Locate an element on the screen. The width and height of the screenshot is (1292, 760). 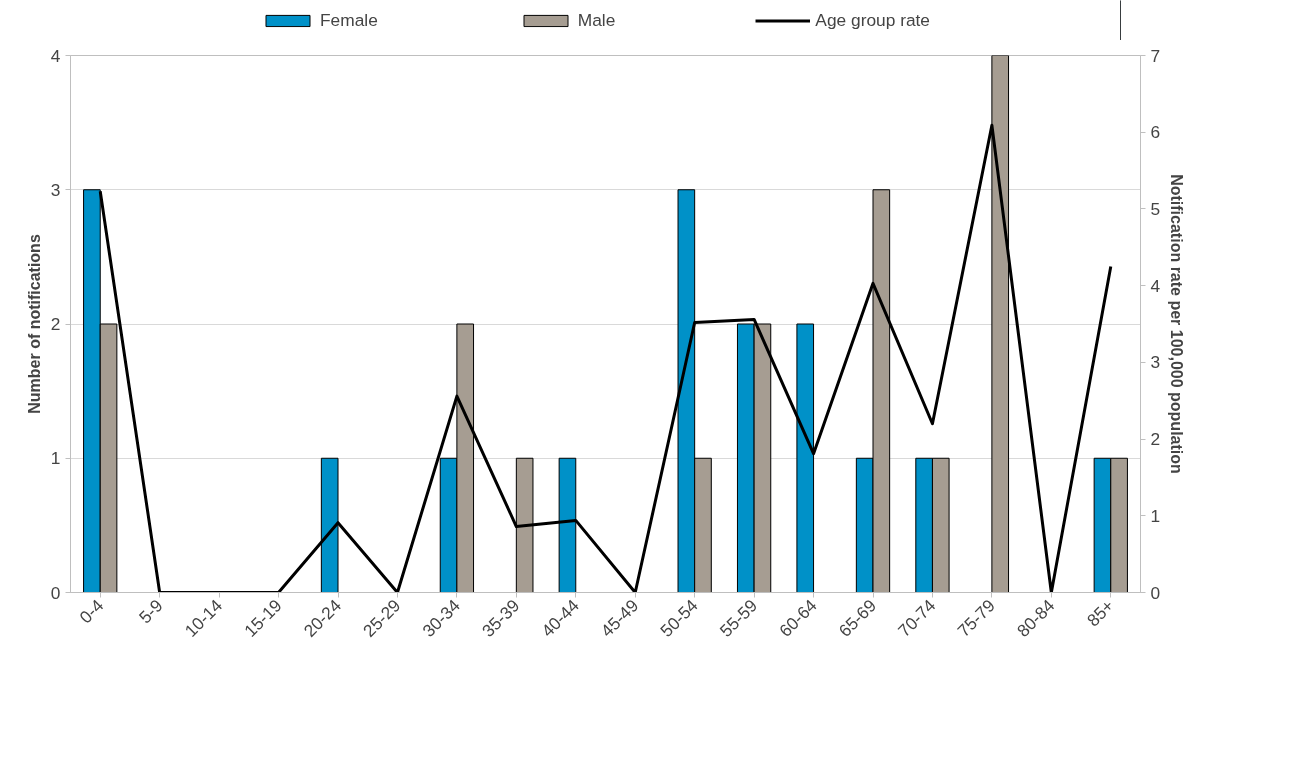
x-tick-label: 85+ is located at coordinates (1100, 613).